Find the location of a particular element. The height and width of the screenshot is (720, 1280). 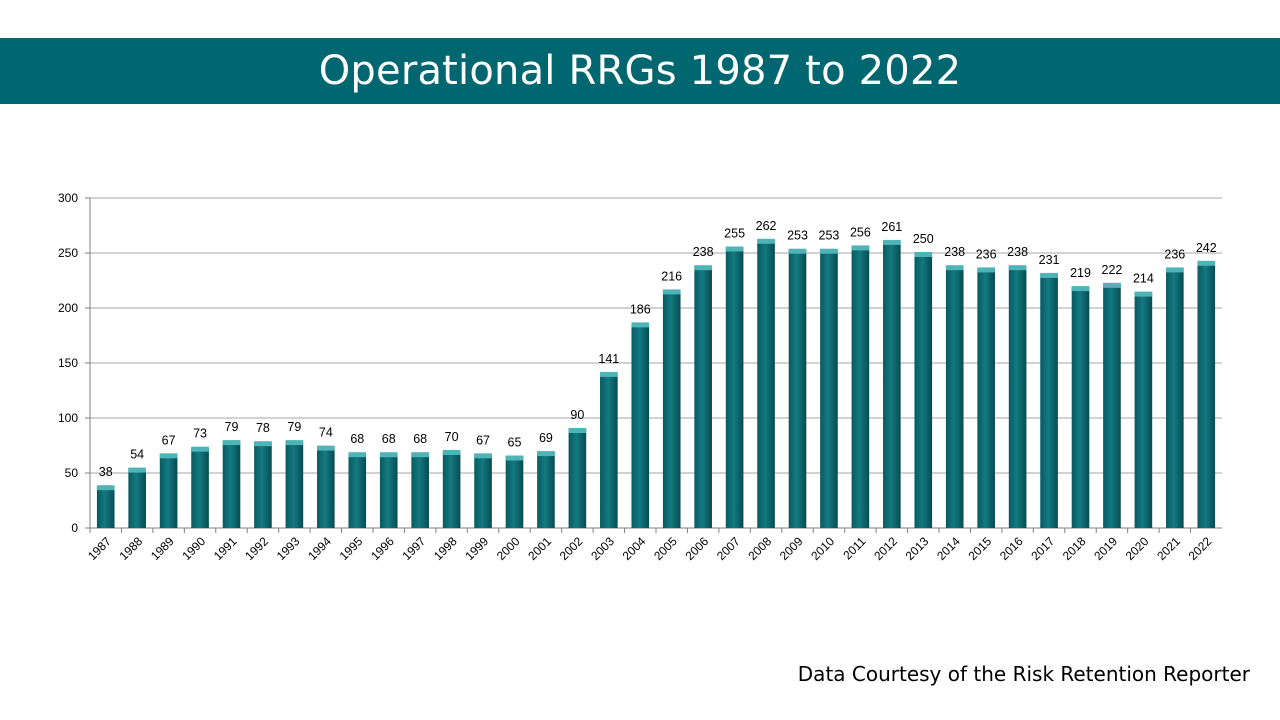

bar-top-2000 is located at coordinates (514, 458).